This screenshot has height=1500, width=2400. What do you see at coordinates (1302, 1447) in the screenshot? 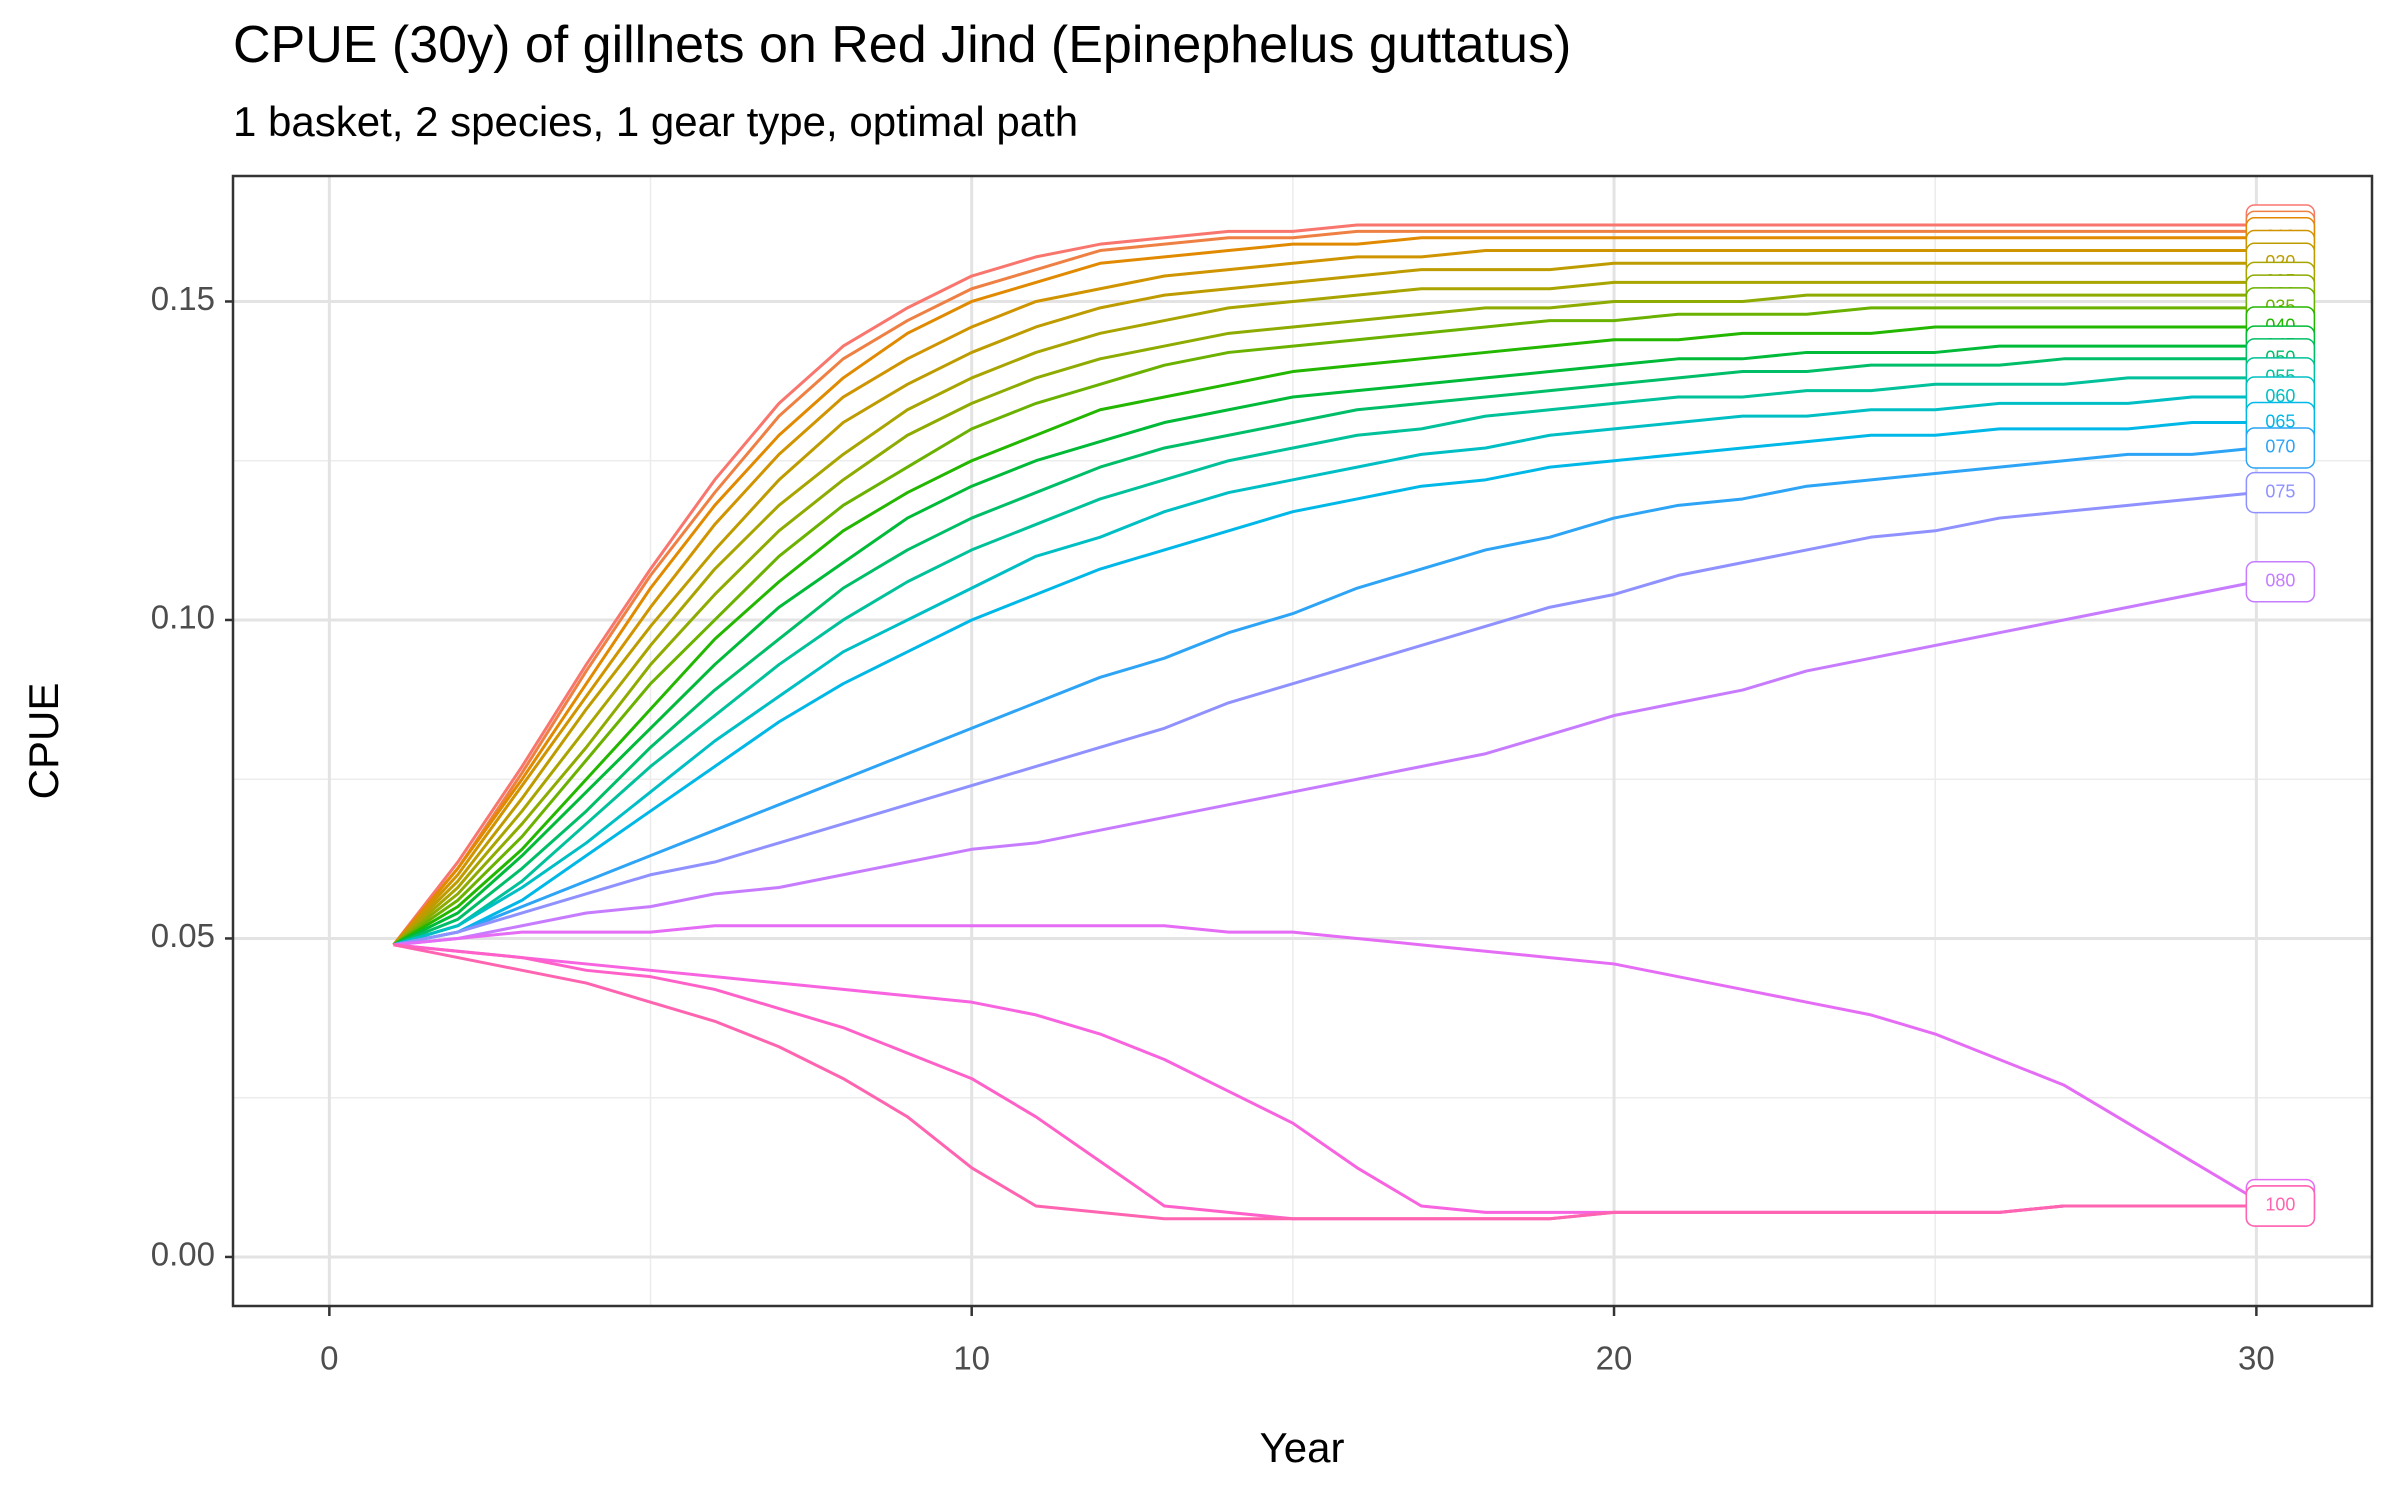
I see `x-axis-label: Year` at bounding box center [1302, 1447].